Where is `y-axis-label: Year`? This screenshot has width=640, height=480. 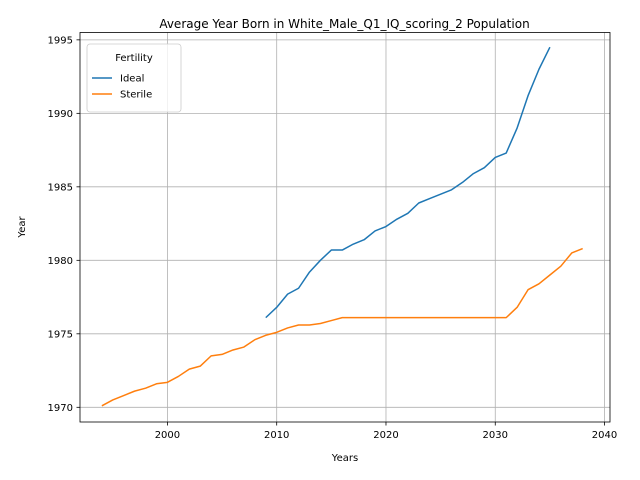
y-axis-label: Year is located at coordinates (22, 227).